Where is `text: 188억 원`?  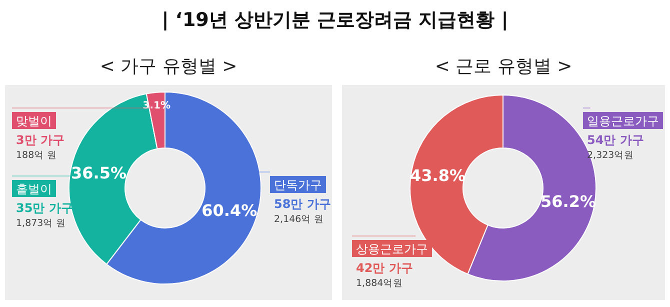 text: 188억 원 is located at coordinates (37, 155).